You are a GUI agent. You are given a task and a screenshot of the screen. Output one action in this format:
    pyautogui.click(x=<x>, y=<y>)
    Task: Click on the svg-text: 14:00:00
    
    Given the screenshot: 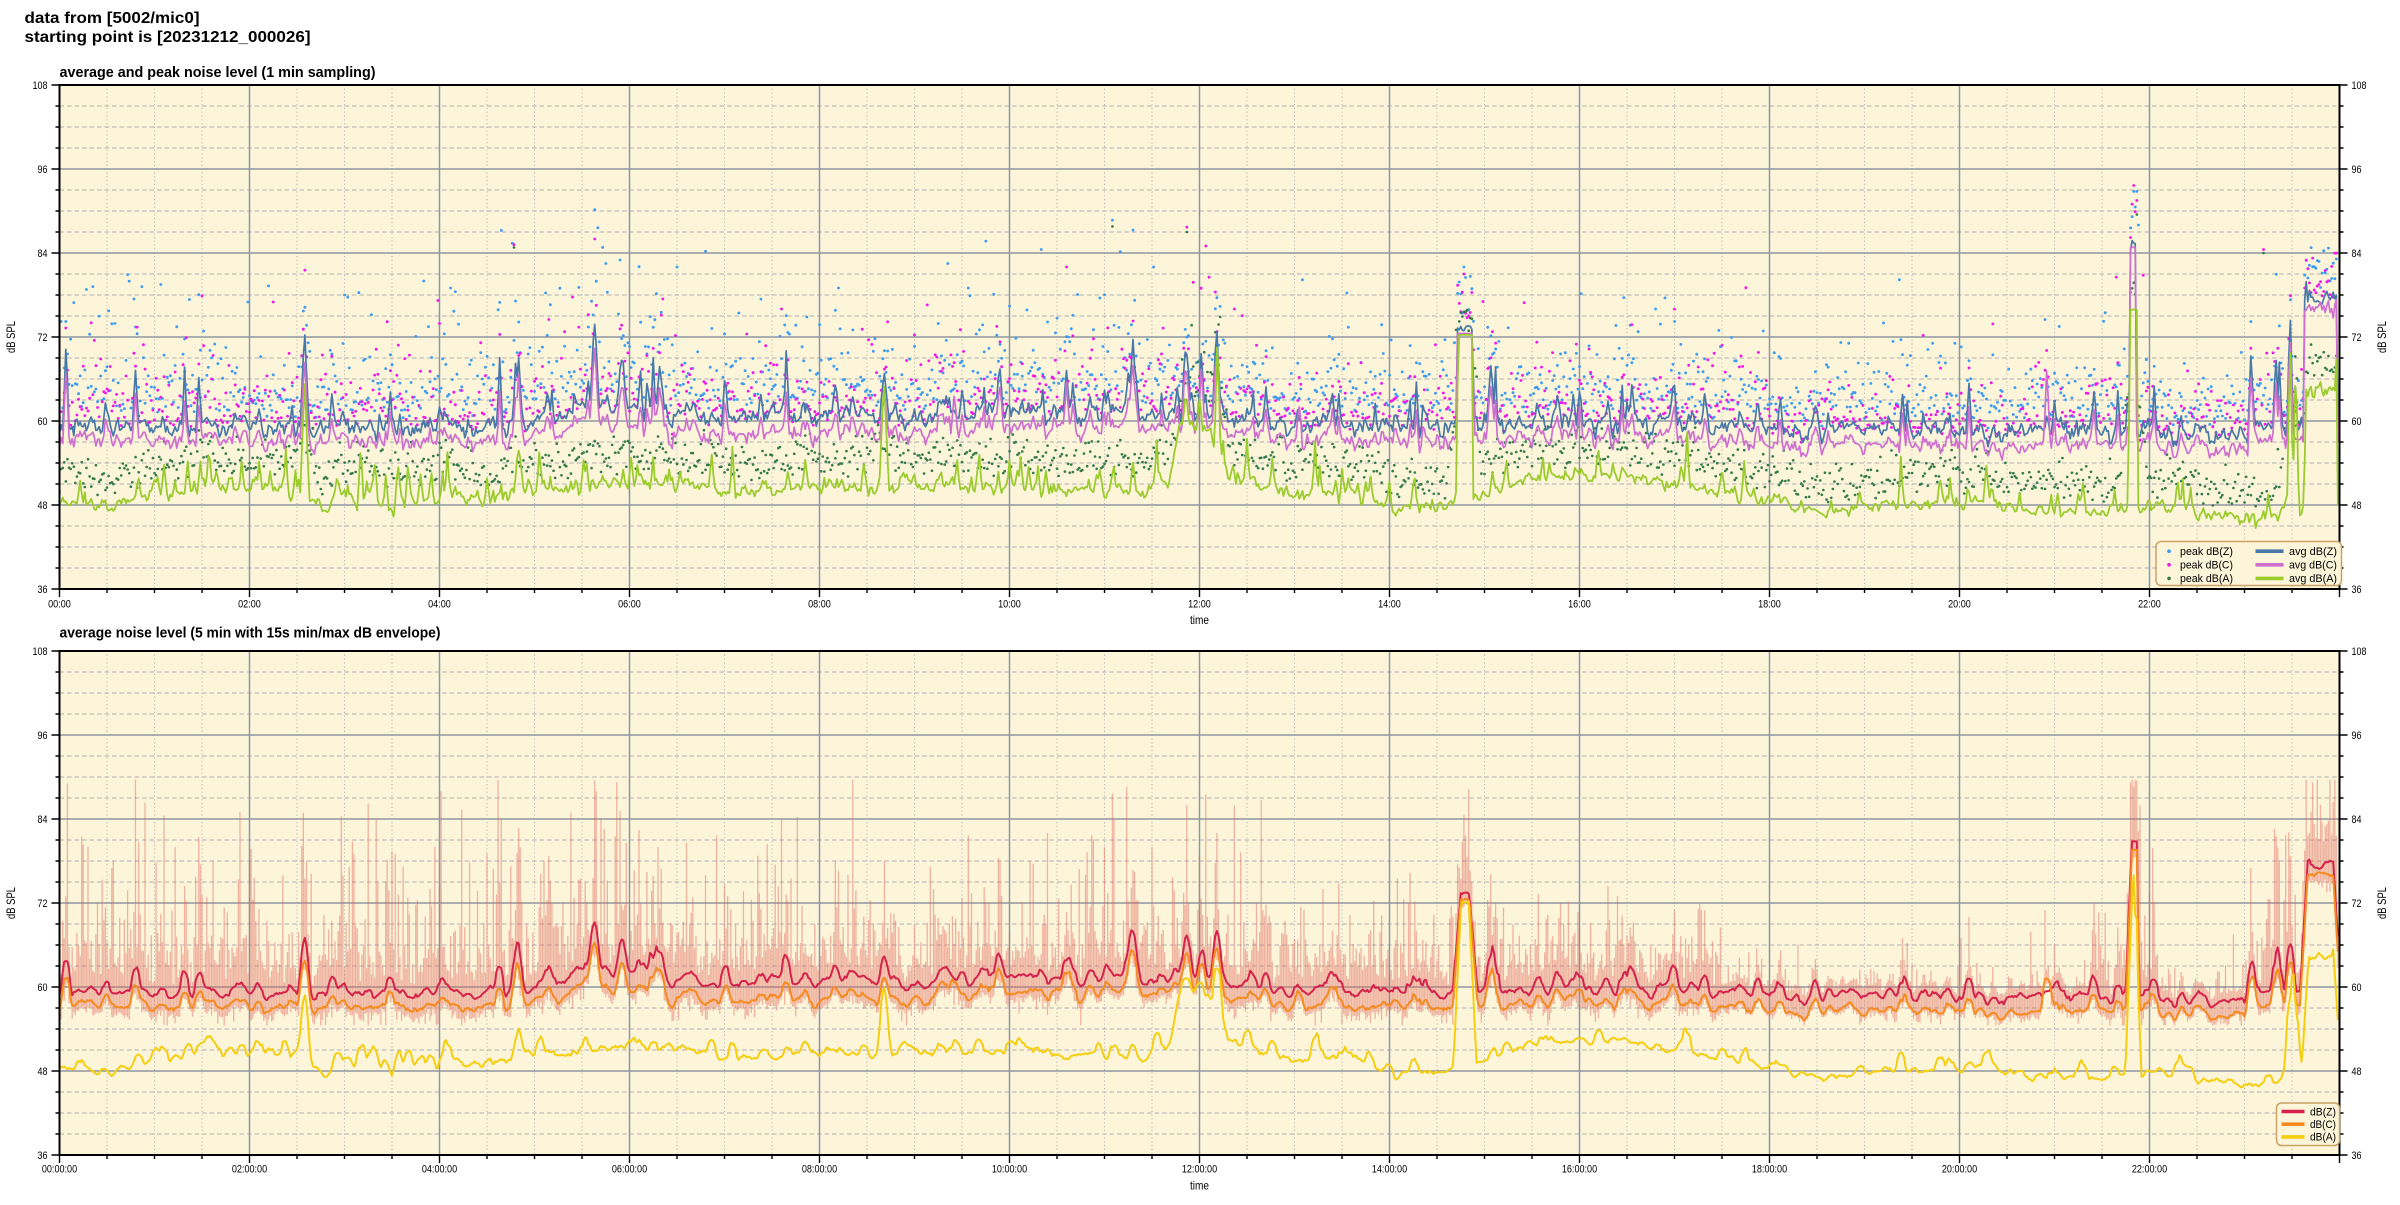 What is the action you would take?
    pyautogui.click(x=1389, y=1170)
    